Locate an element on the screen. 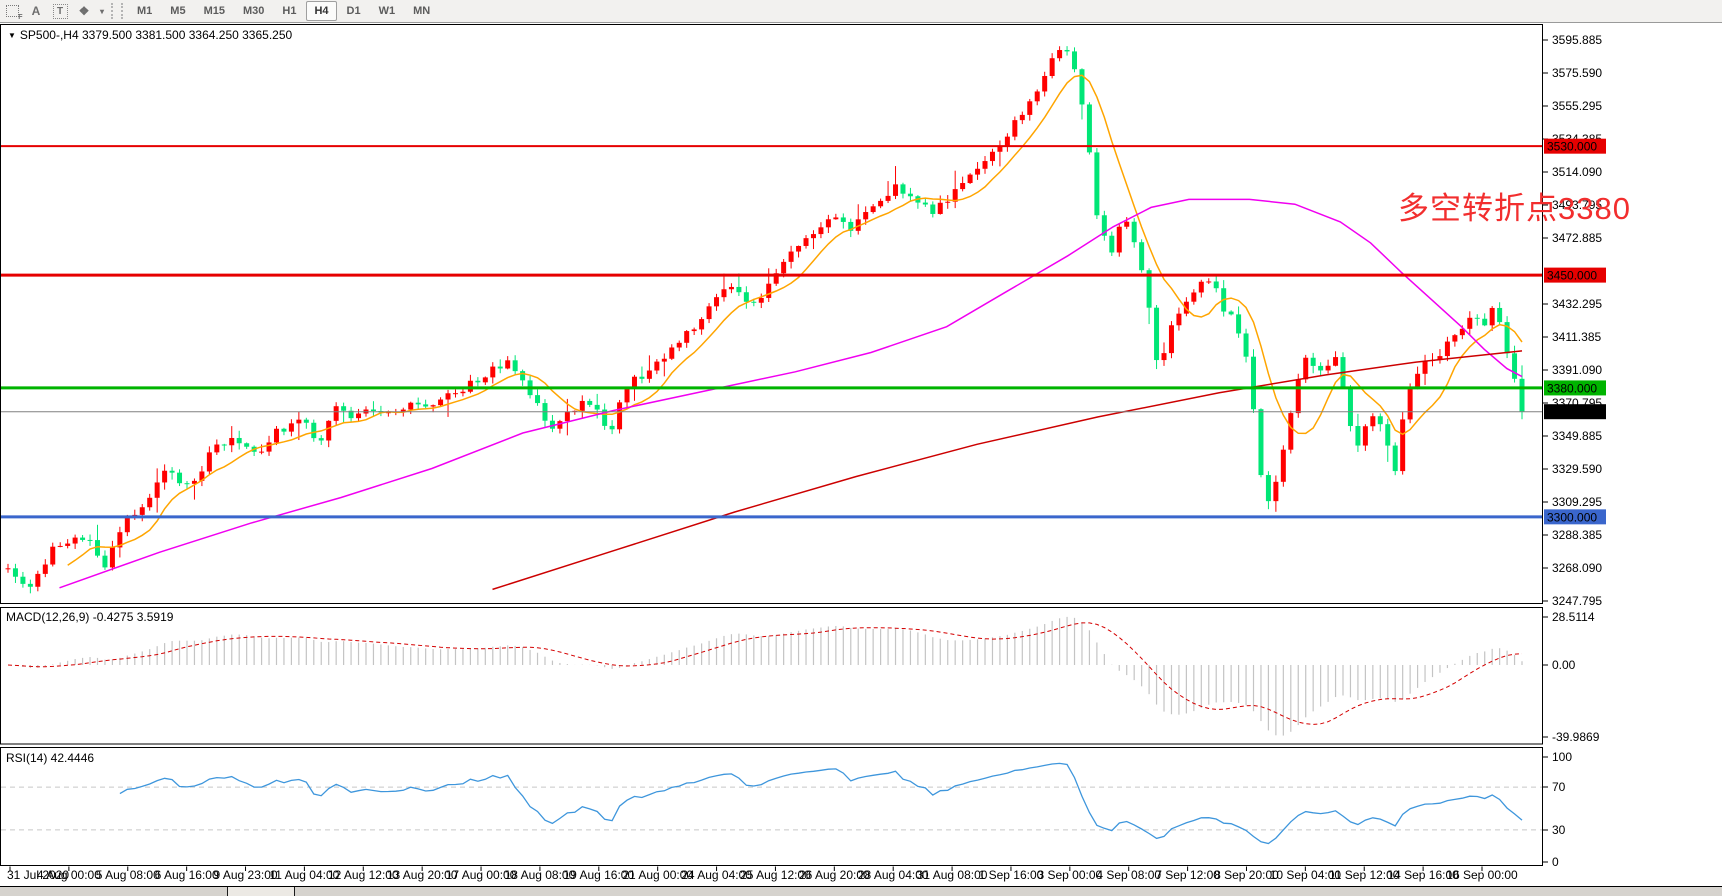  price-badge-3300.000: 3300.000 is located at coordinates (1575, 517).